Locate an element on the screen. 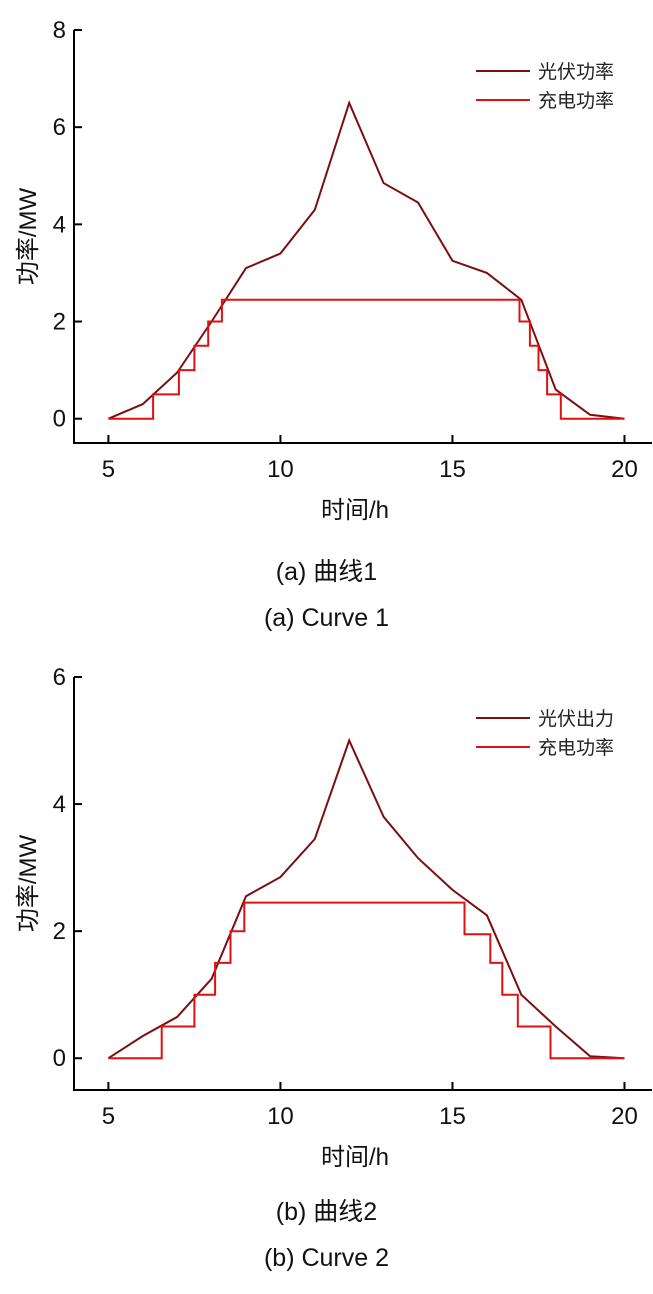 This screenshot has height=1294, width=653. caption-cn-curve-2: (b) 曲线2 is located at coordinates (326, 1212).